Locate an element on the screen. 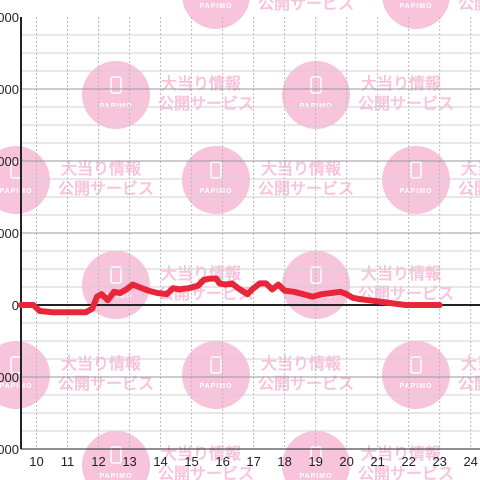 This screenshot has width=480, height=480. x-tick-label: 16 is located at coordinates (222, 461).